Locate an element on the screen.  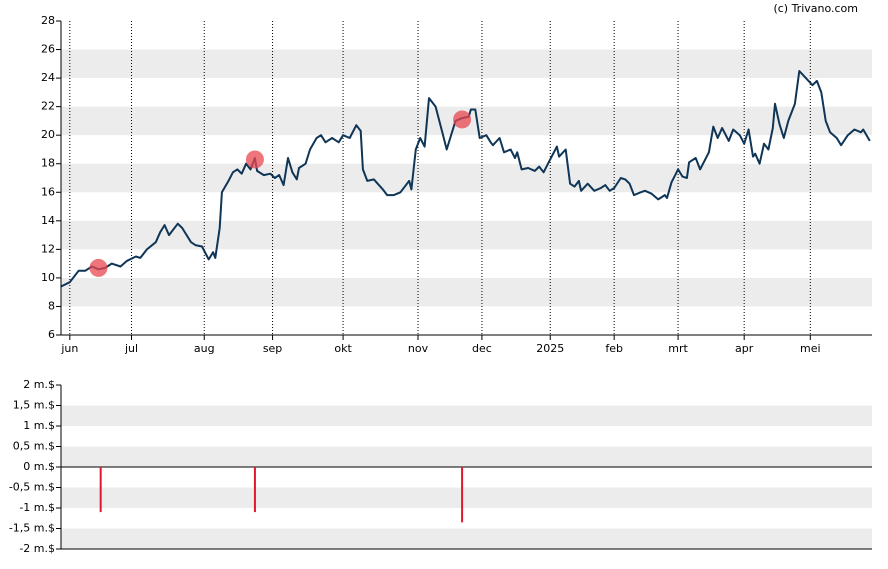
y-tick-label: 16 is located at coordinates (48, 191).